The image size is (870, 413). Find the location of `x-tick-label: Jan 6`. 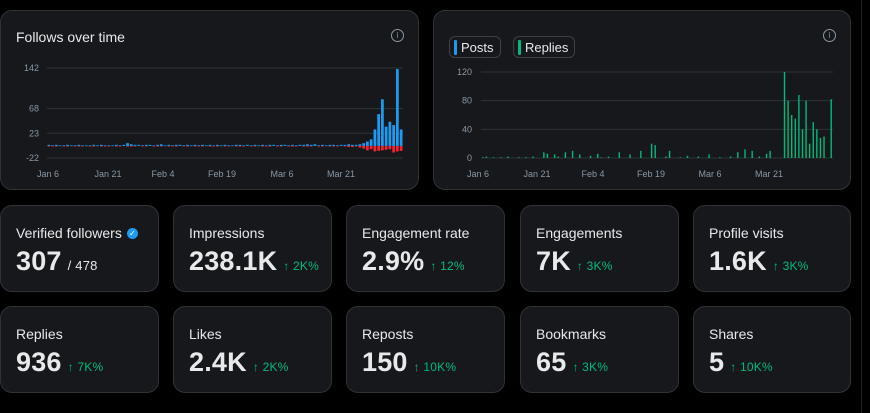

x-tick-label: Jan 6 is located at coordinates (478, 174).